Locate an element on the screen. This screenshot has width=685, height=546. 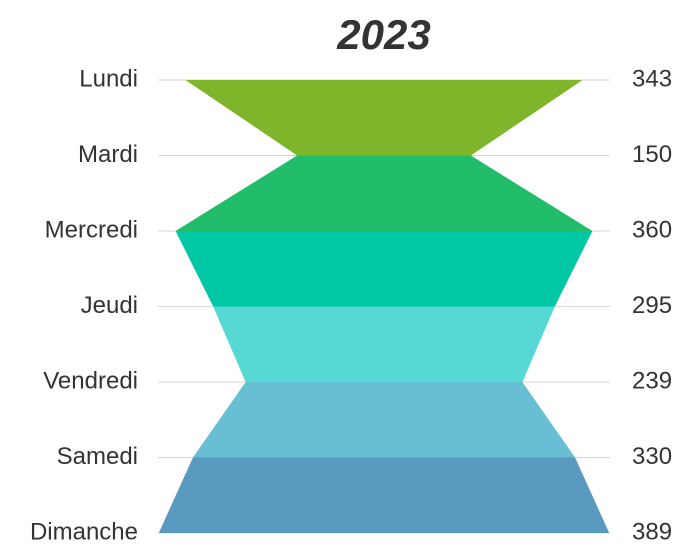
value-label: 150 is located at coordinates (652, 154).